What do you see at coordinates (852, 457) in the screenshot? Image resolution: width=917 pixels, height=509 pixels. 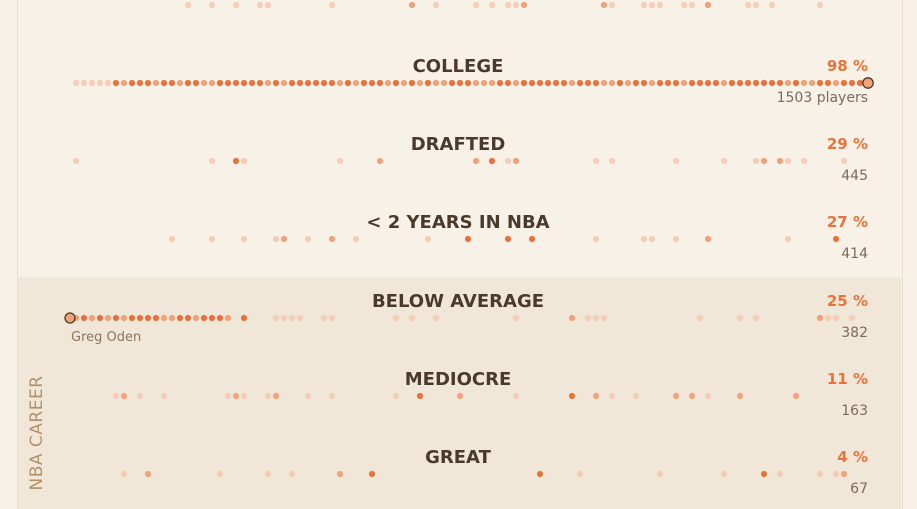 I see `stage-percent: 4 %` at bounding box center [852, 457].